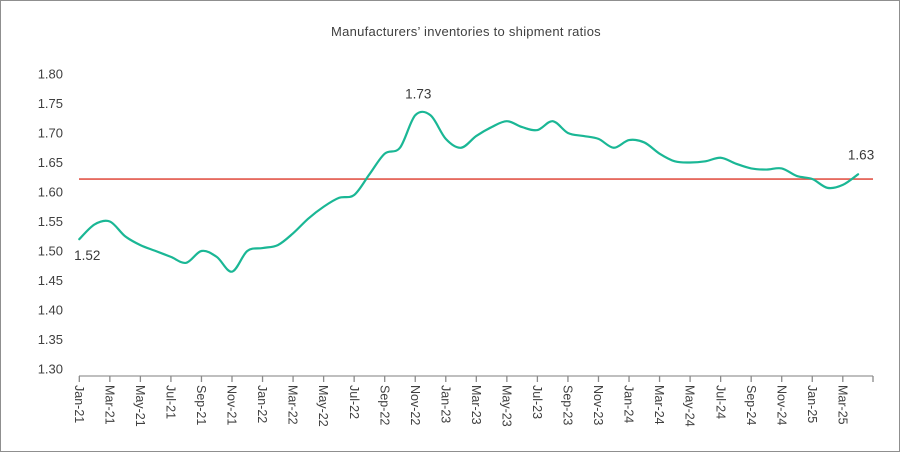 Image resolution: width=900 pixels, height=452 pixels. I want to click on x-axis-tick-label: Jul-22, so click(354, 402).